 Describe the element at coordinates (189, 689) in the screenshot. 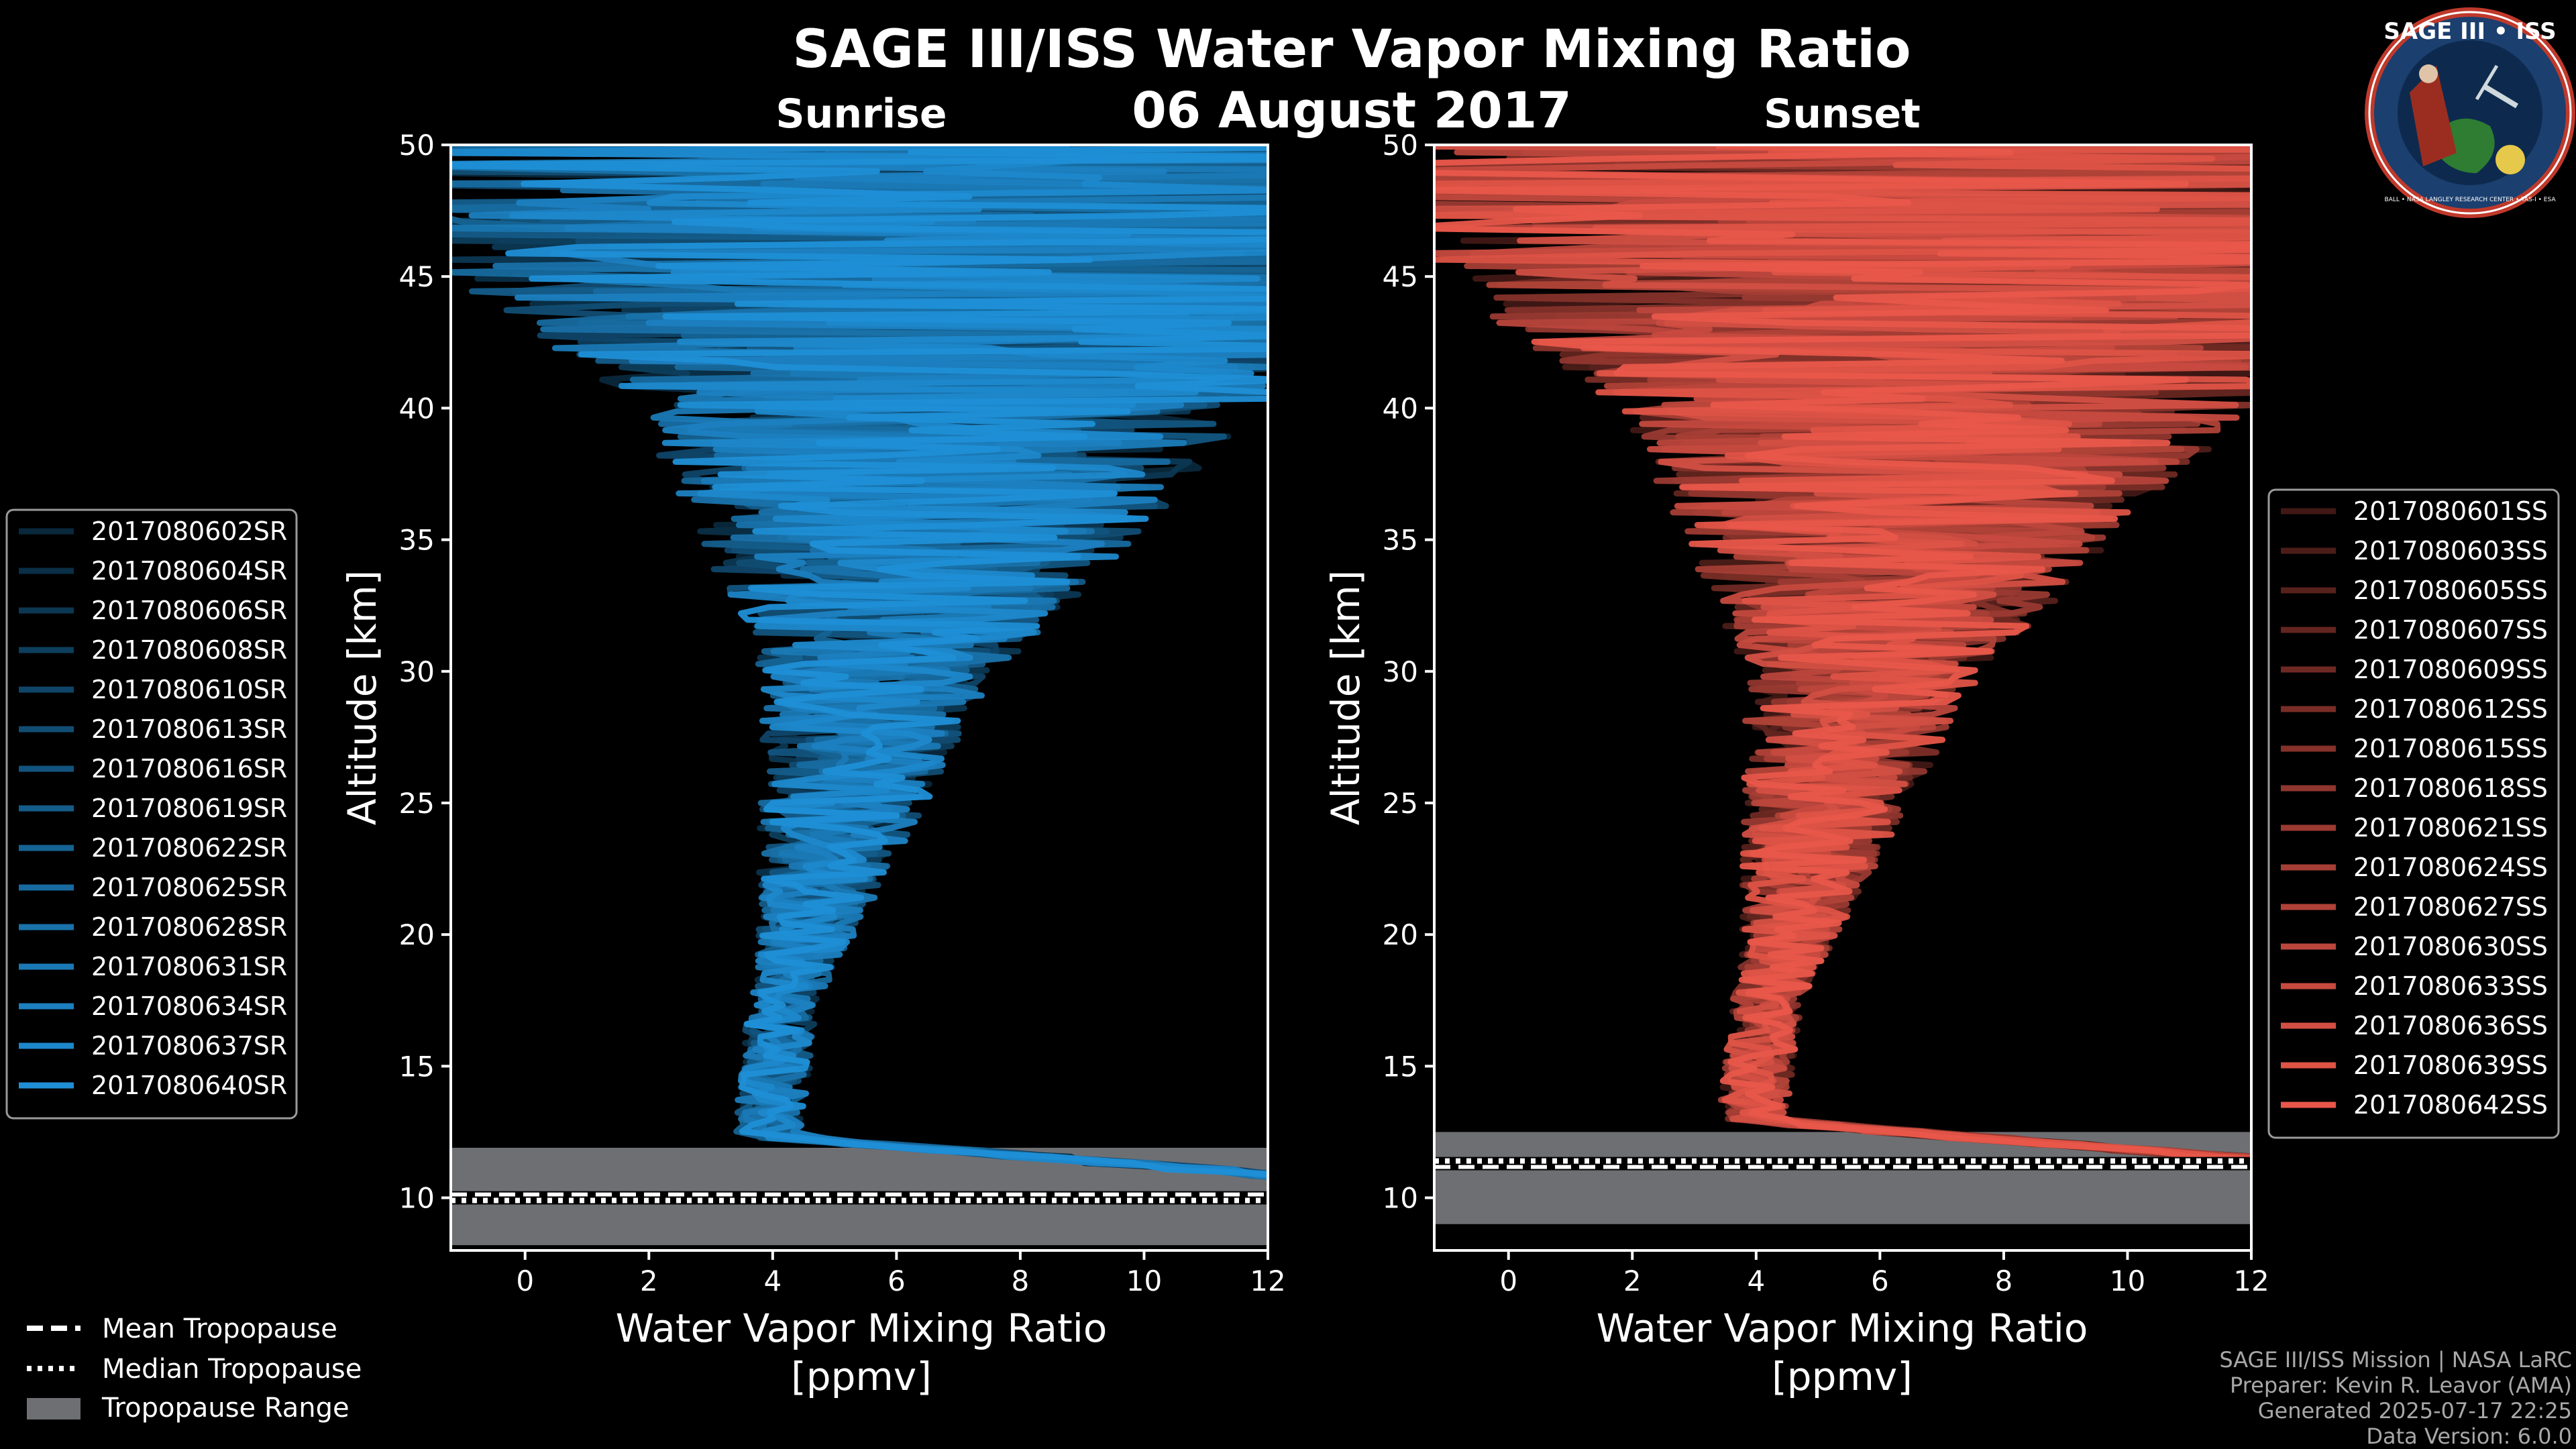

I see `legend-label-2017080610SR: 2017080610SR` at that location.